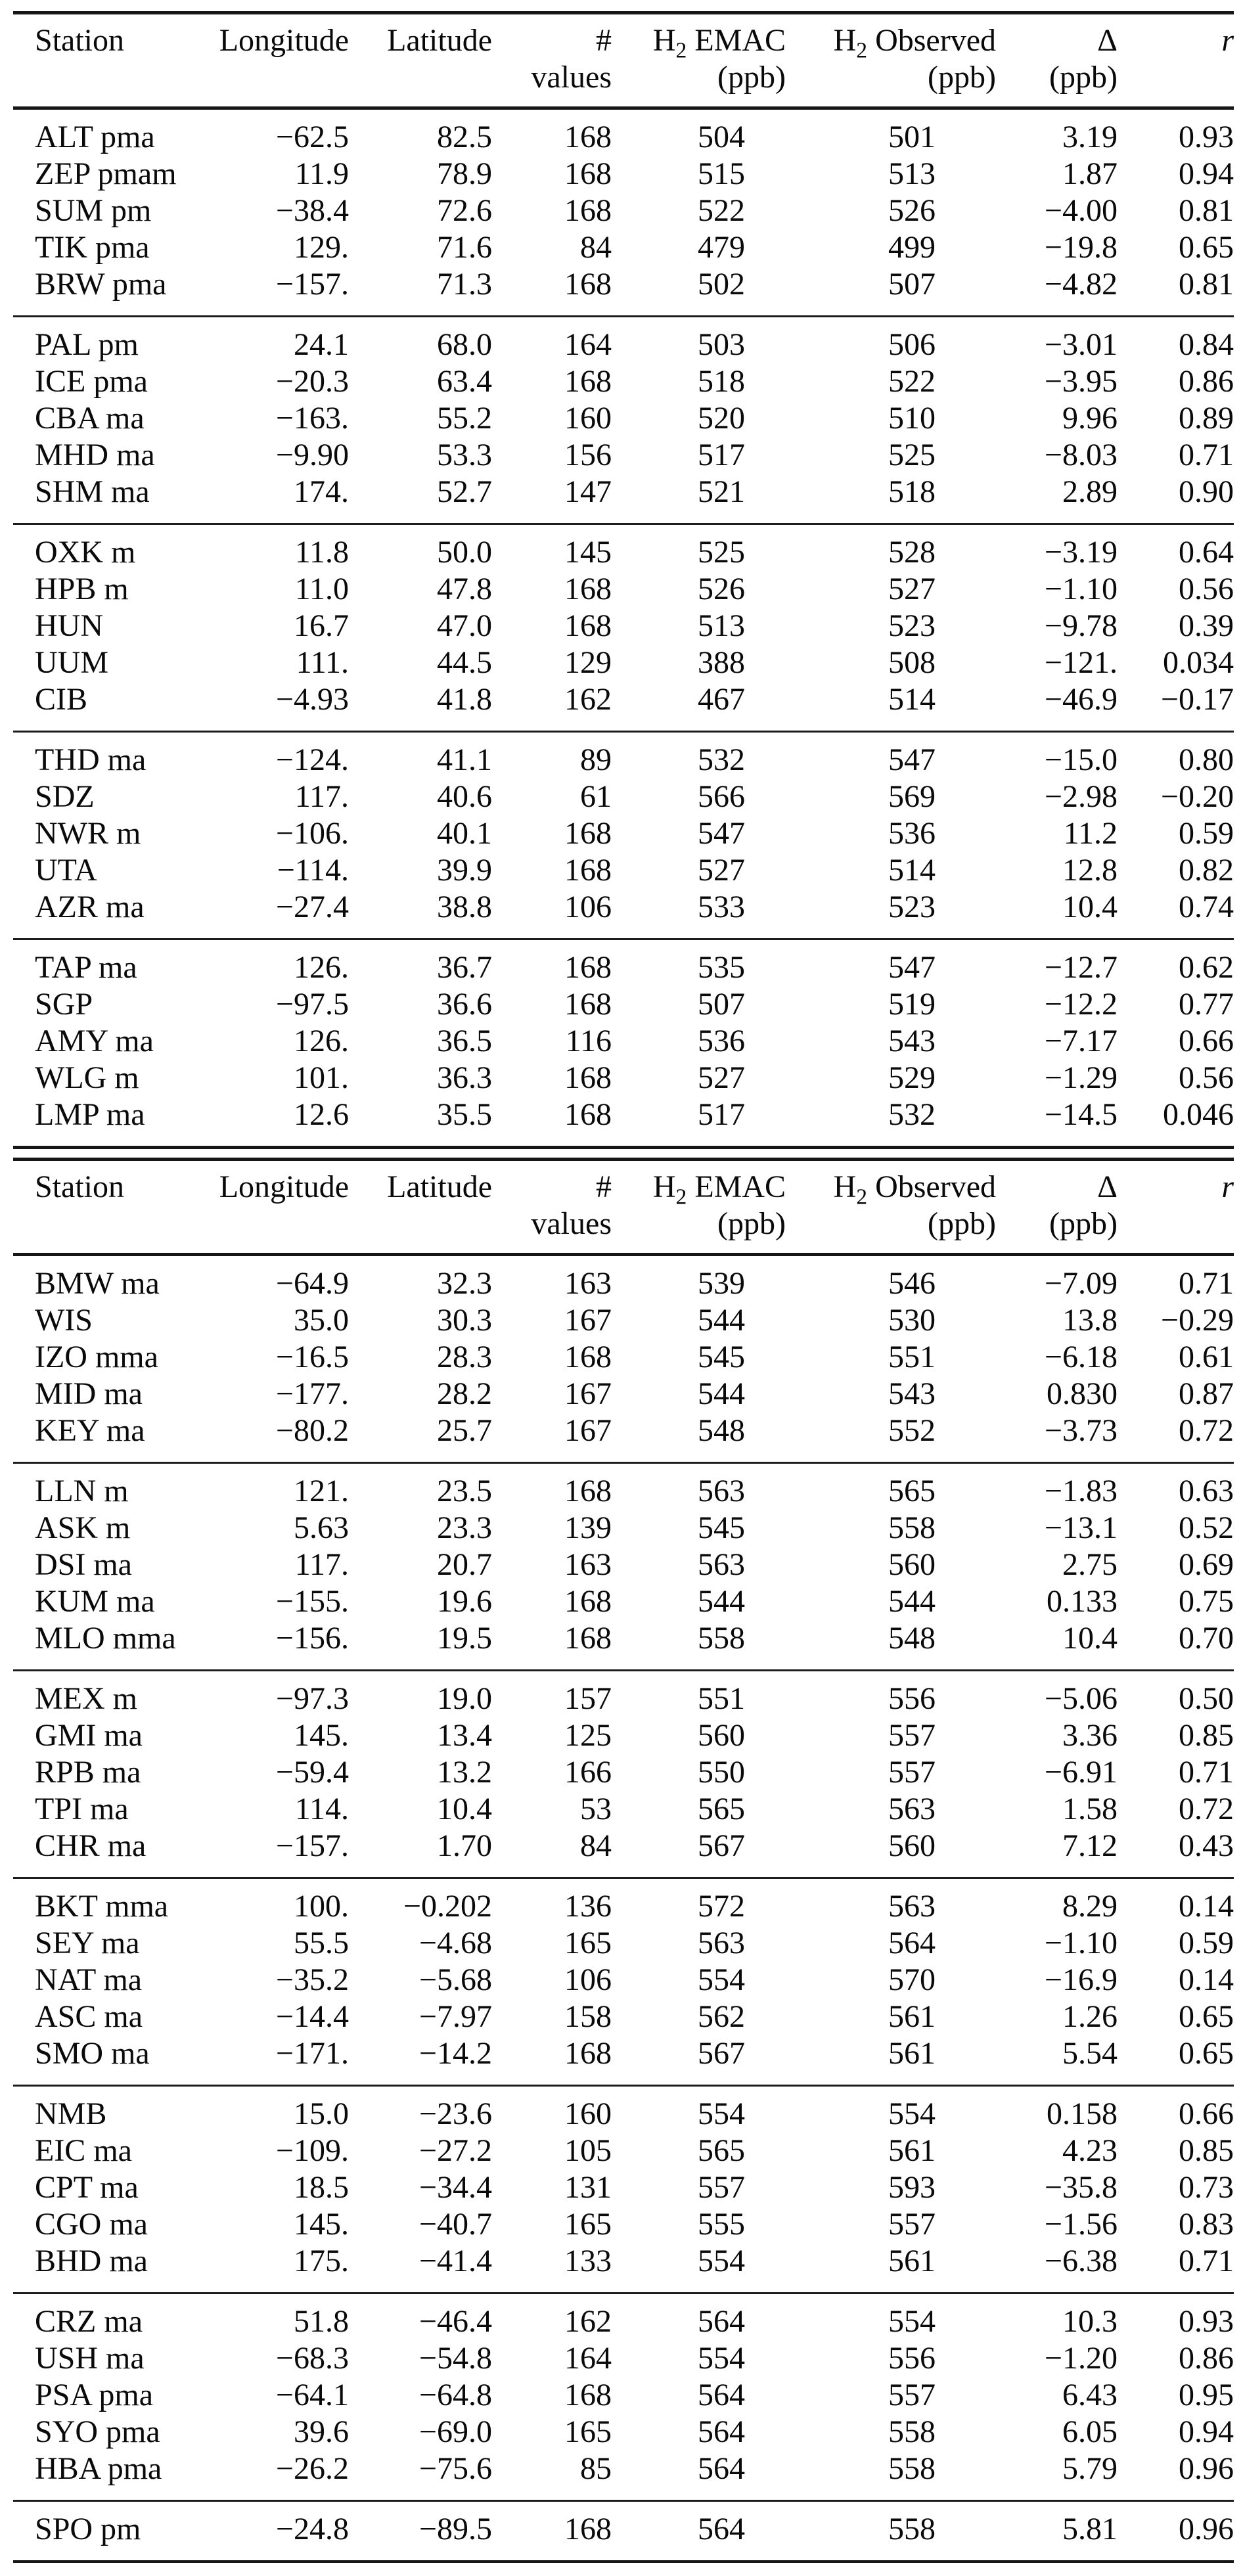 This screenshot has width=1243, height=2576. Describe the element at coordinates (912, 662) in the screenshot. I see `h2-observed-cell: 508` at that location.